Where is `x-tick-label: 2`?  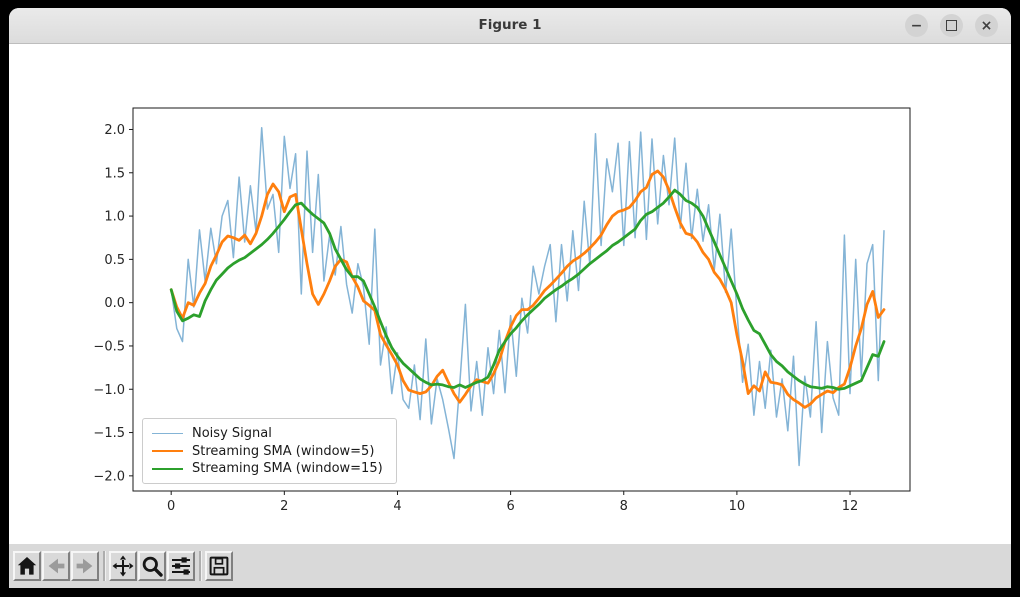 x-tick-label: 2 is located at coordinates (284, 506).